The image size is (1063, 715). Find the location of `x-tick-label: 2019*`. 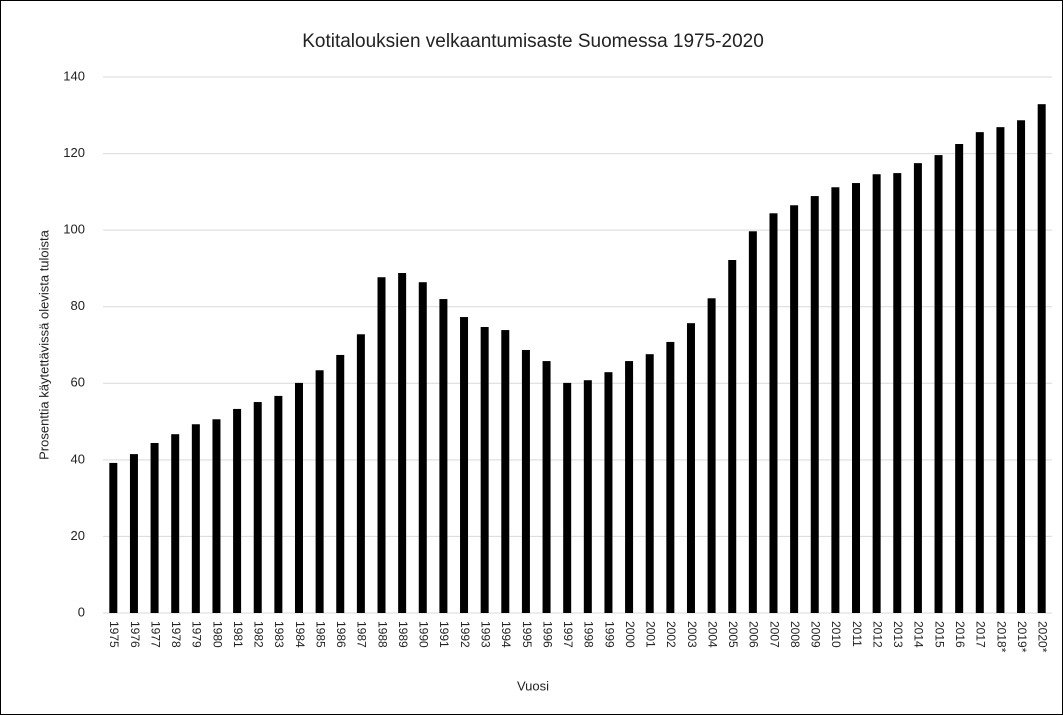

x-tick-label: 2019* is located at coordinates (1022, 637).